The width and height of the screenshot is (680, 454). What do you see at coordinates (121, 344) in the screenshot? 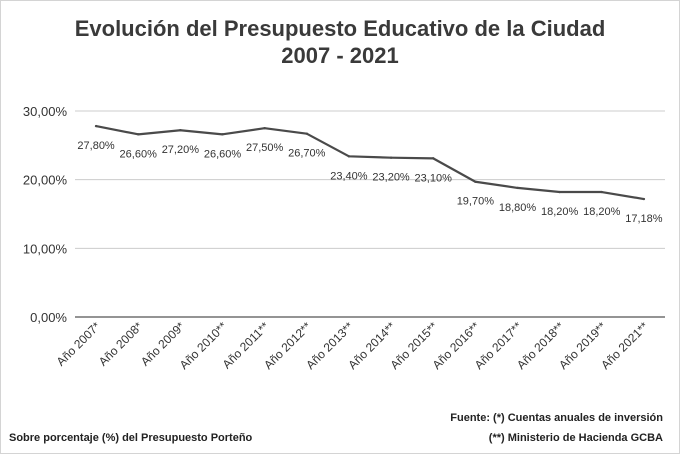
I see `x-tick-label: Año 2008*` at bounding box center [121, 344].